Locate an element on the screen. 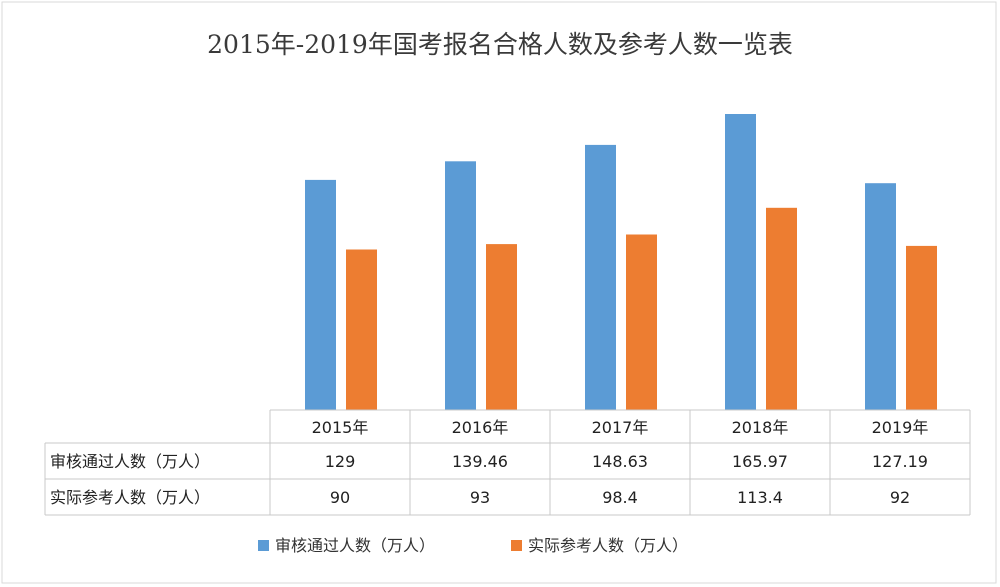  tick-label-4: 2018年 is located at coordinates (760, 427).